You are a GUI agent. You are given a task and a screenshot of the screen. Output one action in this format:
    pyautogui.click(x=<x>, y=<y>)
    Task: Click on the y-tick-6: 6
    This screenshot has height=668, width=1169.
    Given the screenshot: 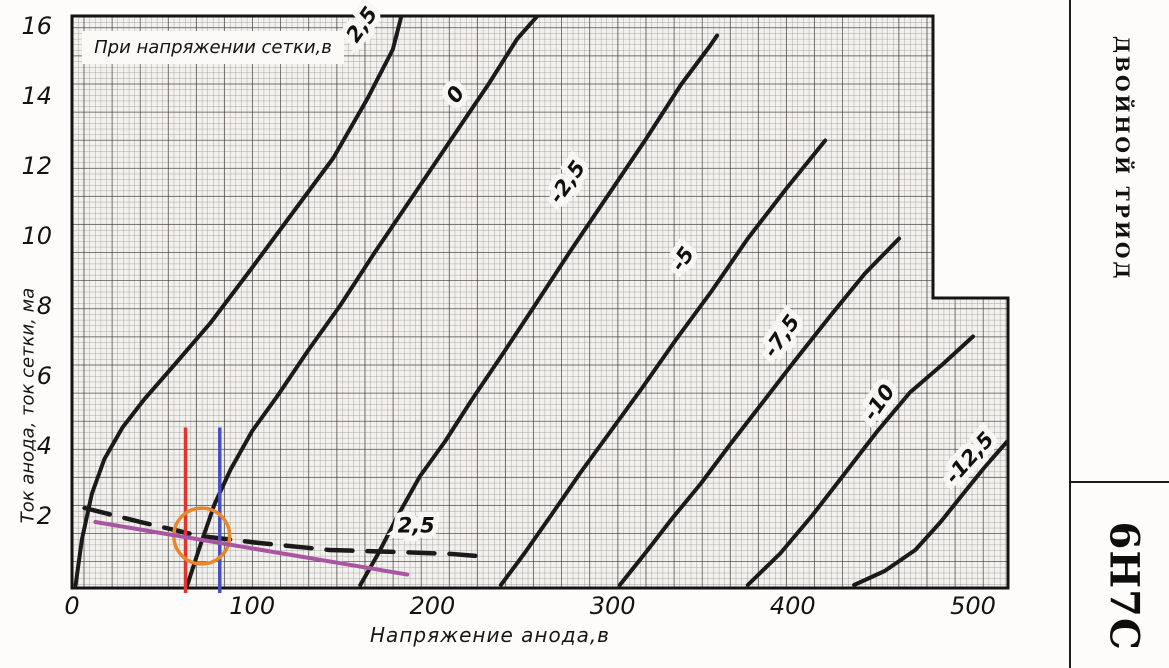 What is the action you would take?
    pyautogui.click(x=44, y=376)
    